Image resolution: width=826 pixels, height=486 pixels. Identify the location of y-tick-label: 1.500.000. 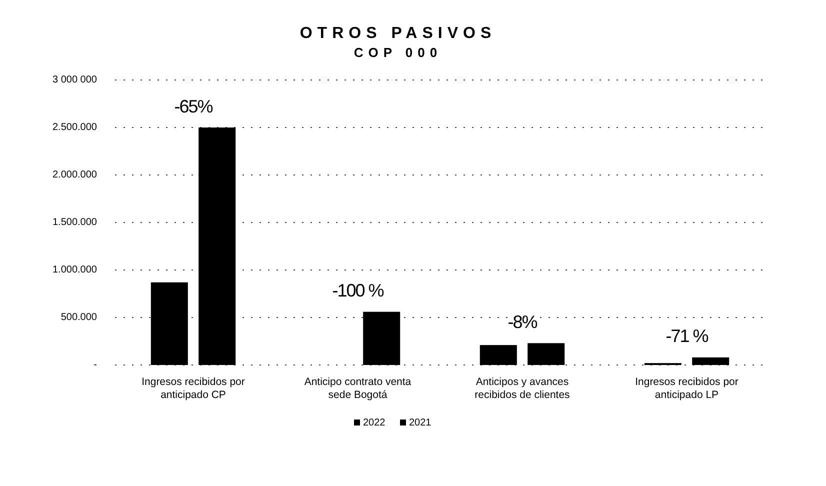
(75, 222).